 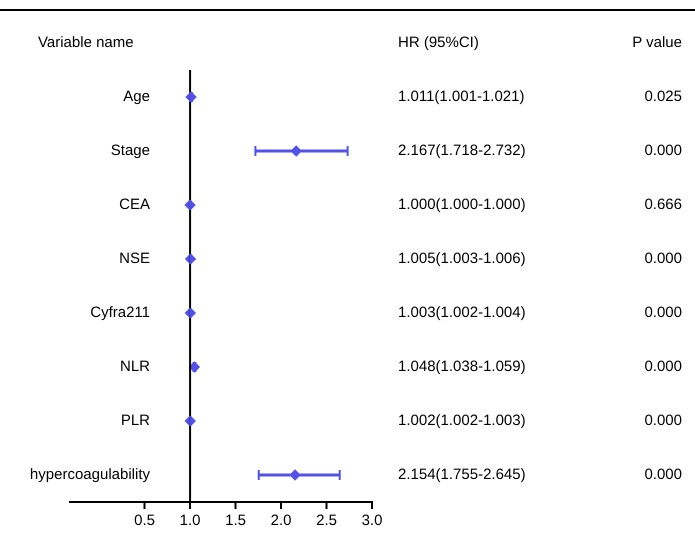 I want to click on y-tick-label: NLR, so click(x=135, y=367).